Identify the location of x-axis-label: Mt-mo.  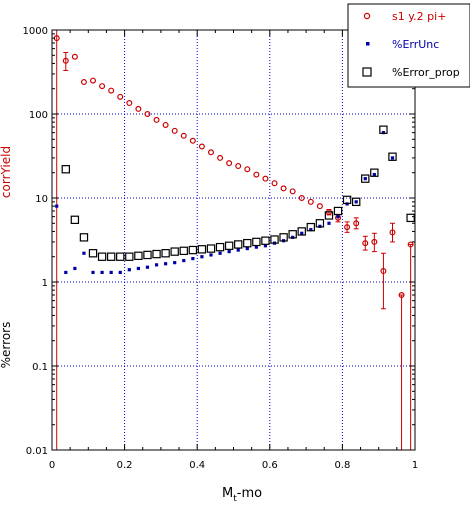
(242, 495).